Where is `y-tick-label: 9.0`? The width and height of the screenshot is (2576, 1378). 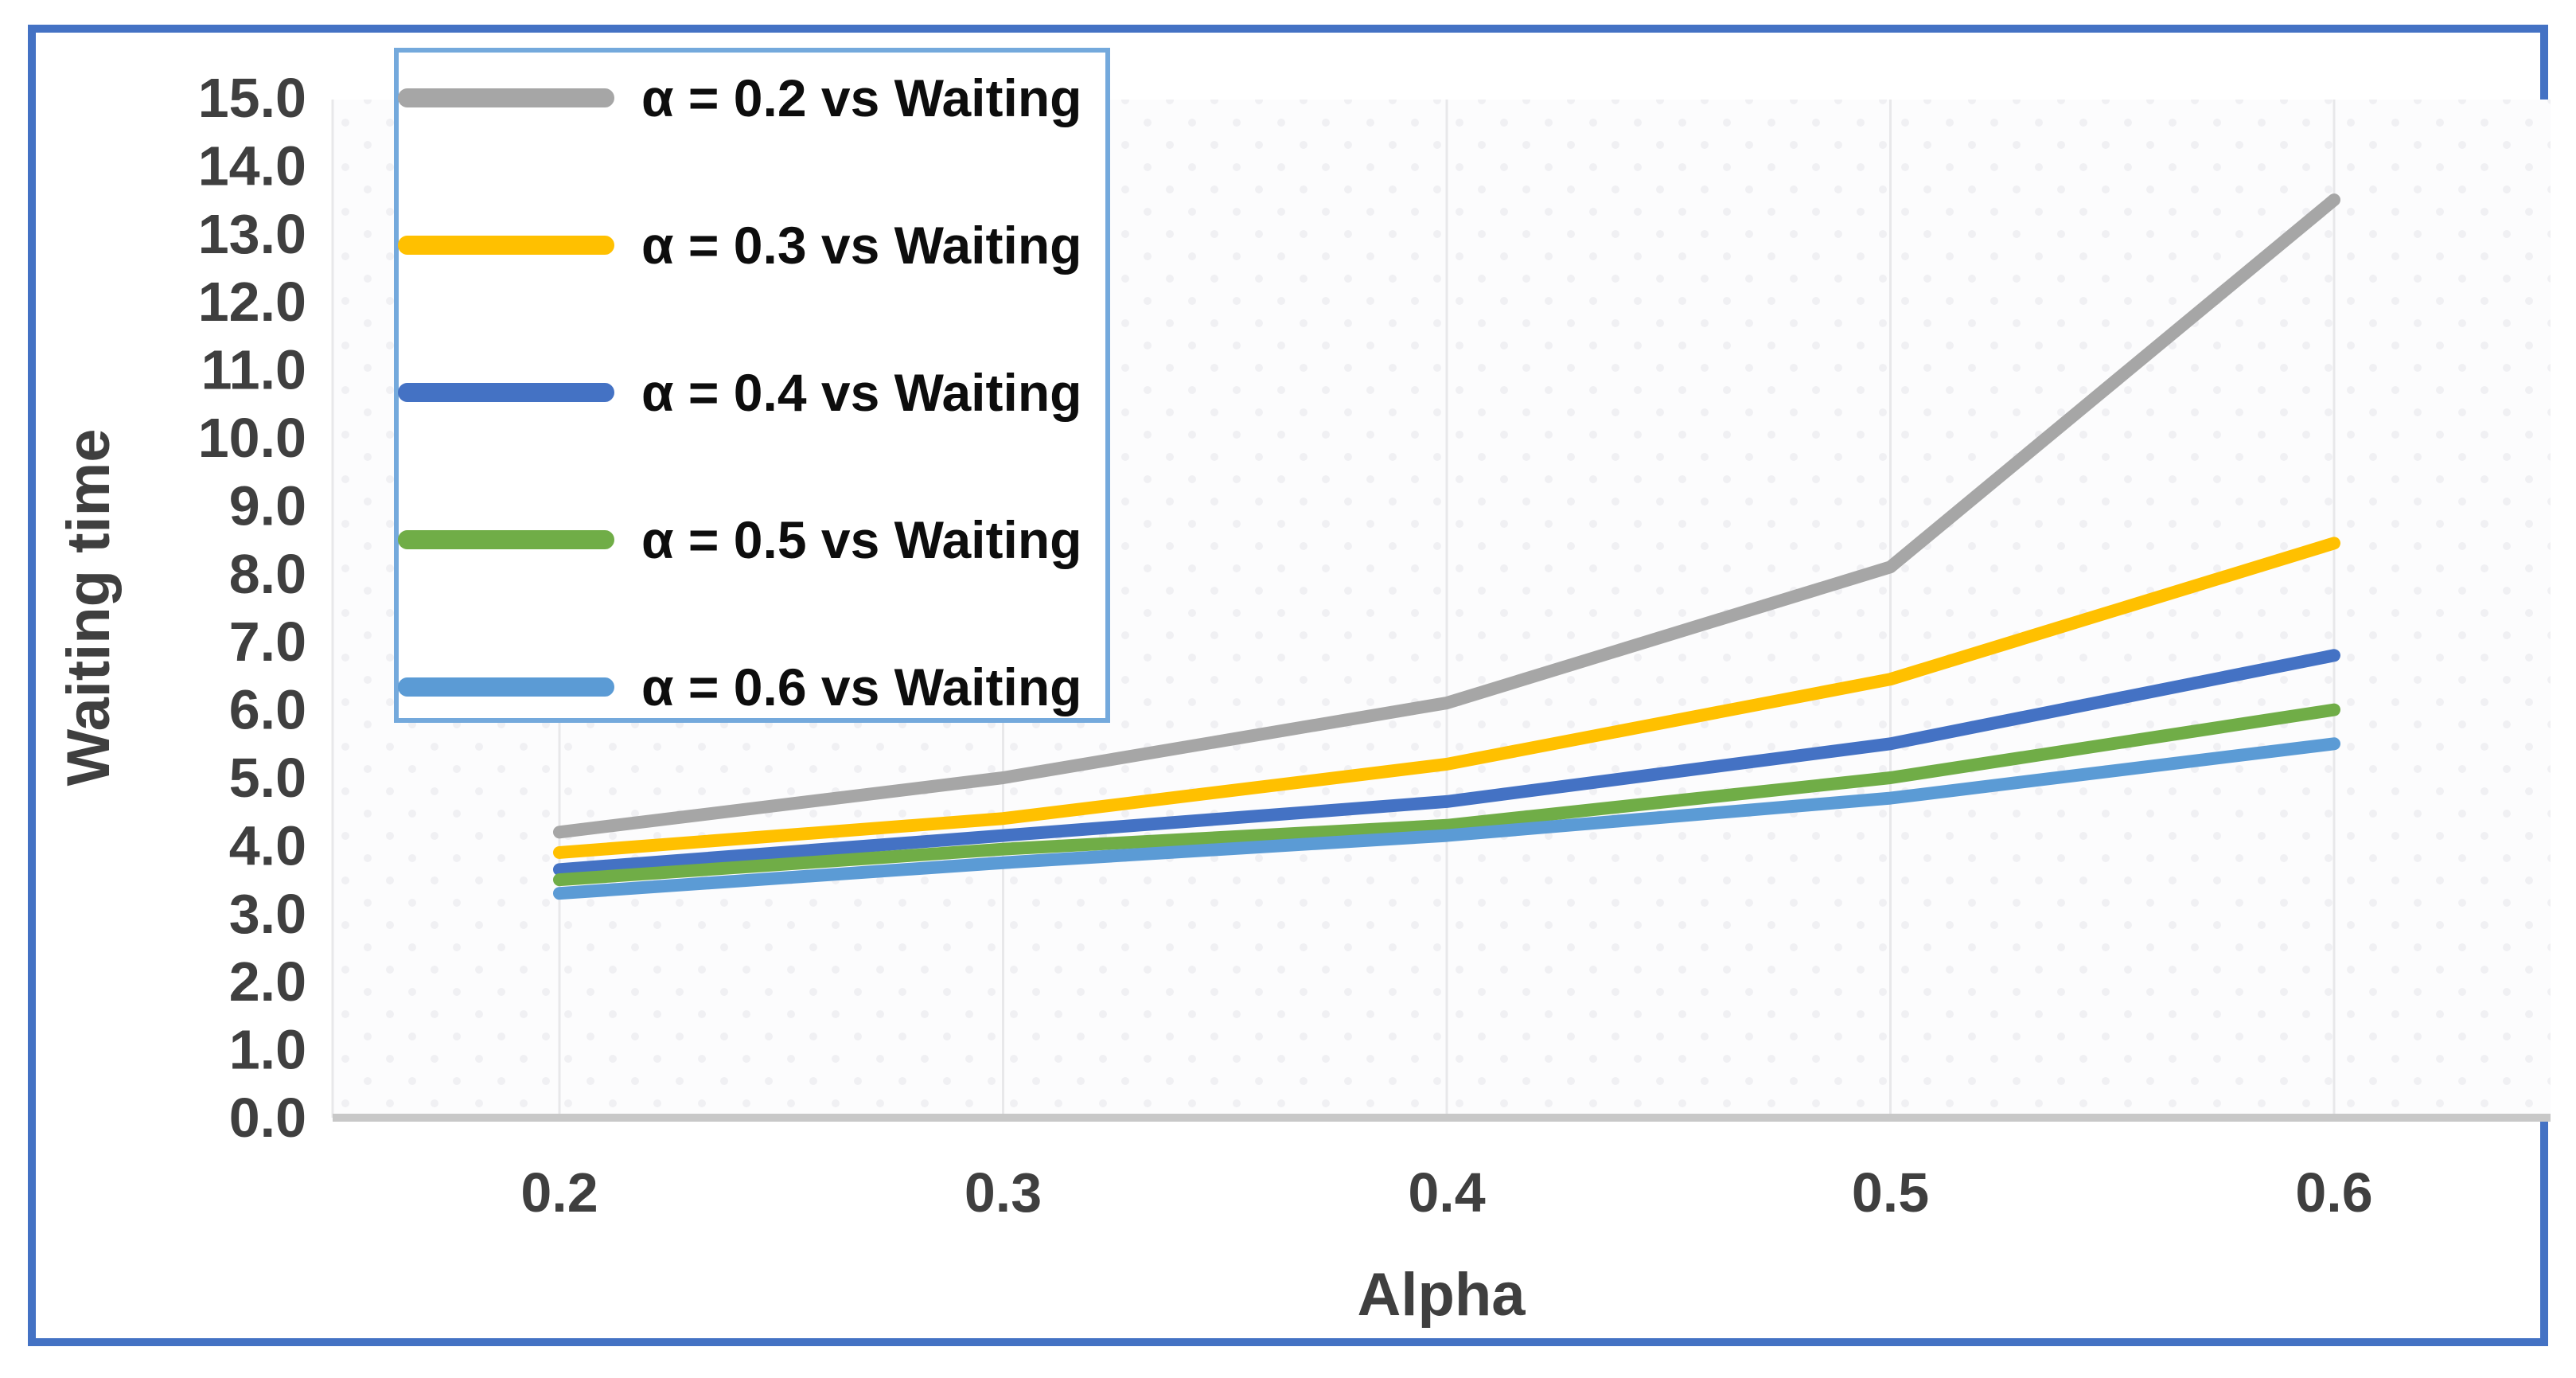 y-tick-label: 9.0 is located at coordinates (267, 505).